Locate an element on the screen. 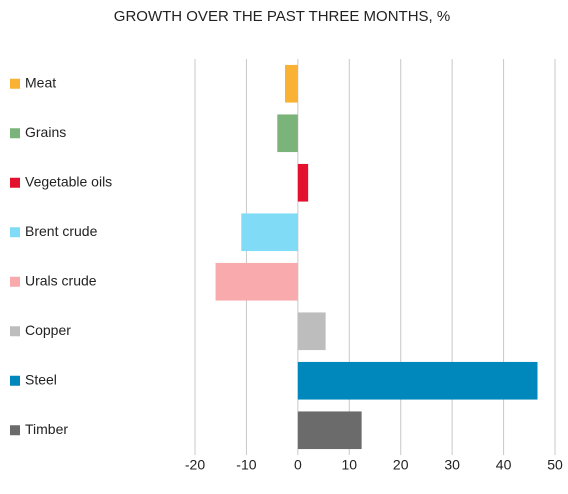  category-label: Brent crude is located at coordinates (61, 231).